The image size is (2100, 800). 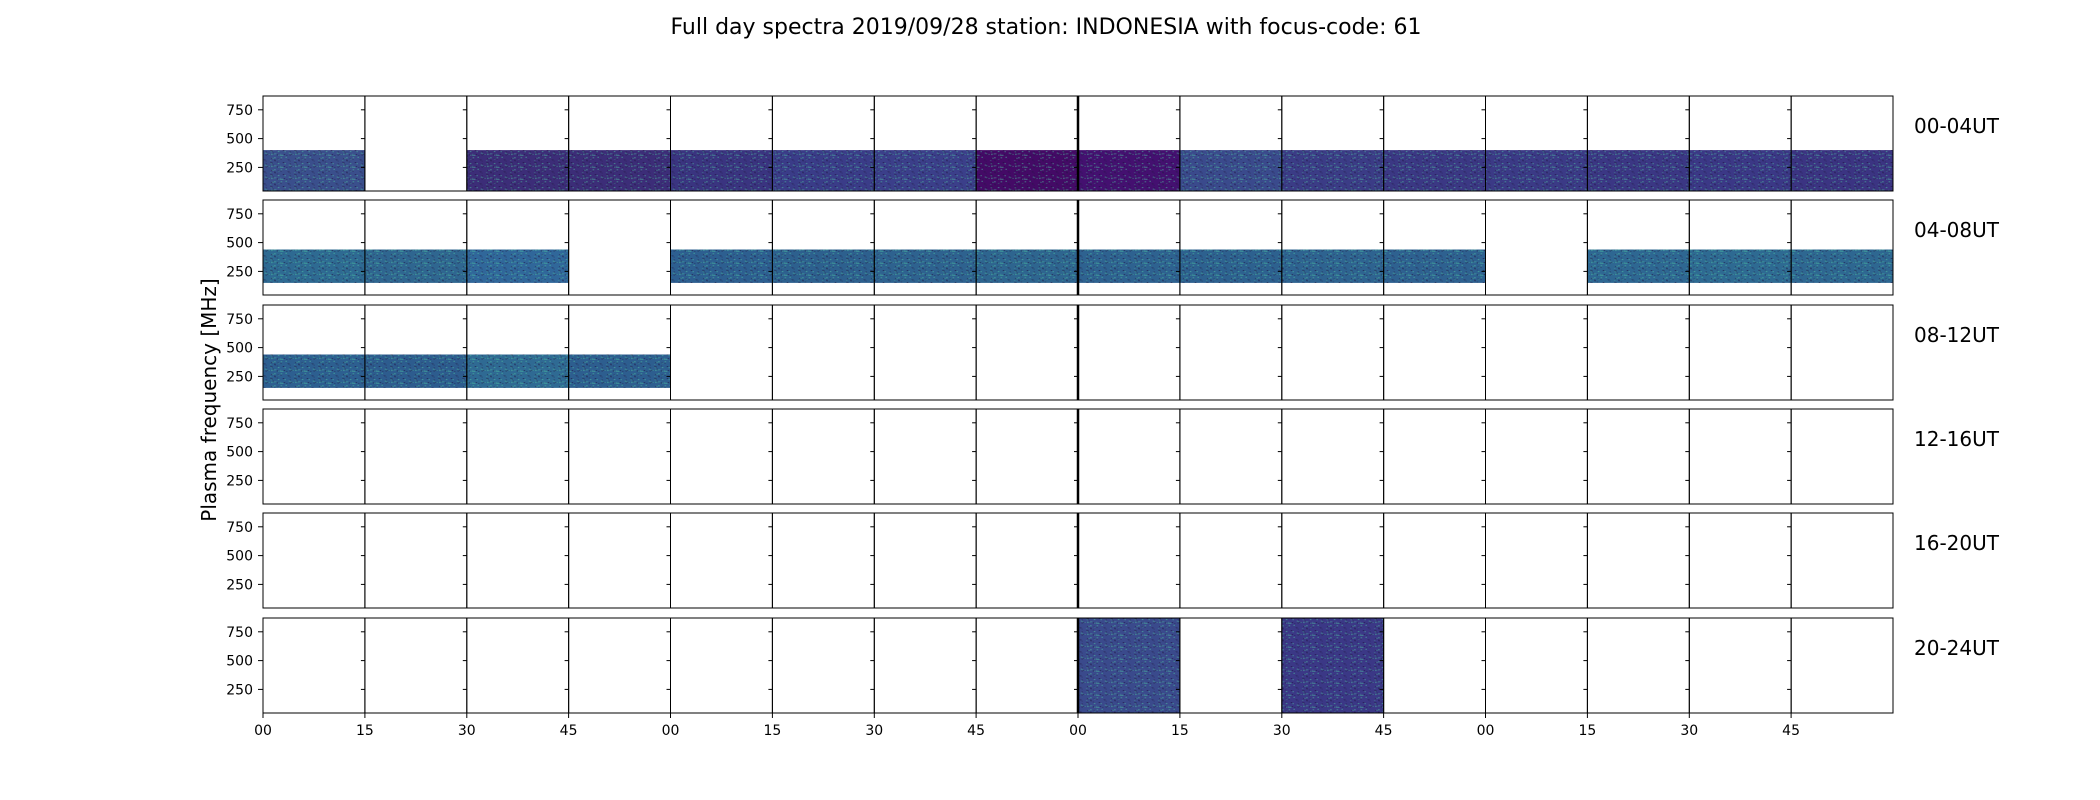 What do you see at coordinates (209, 399) in the screenshot?
I see `y-axis-label: Plasma frequency [MHz]` at bounding box center [209, 399].